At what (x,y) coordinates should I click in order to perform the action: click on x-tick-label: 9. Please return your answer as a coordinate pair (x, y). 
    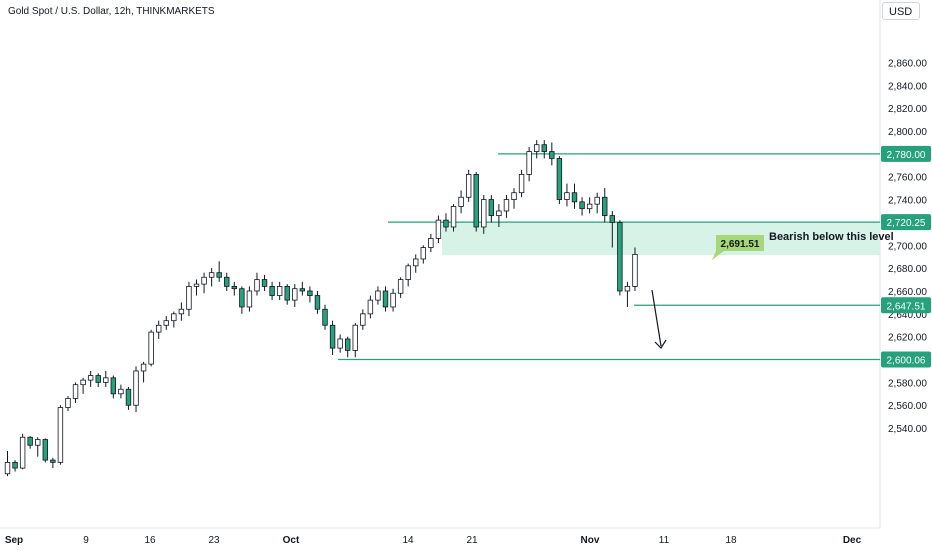
    Looking at the image, I should click on (86, 540).